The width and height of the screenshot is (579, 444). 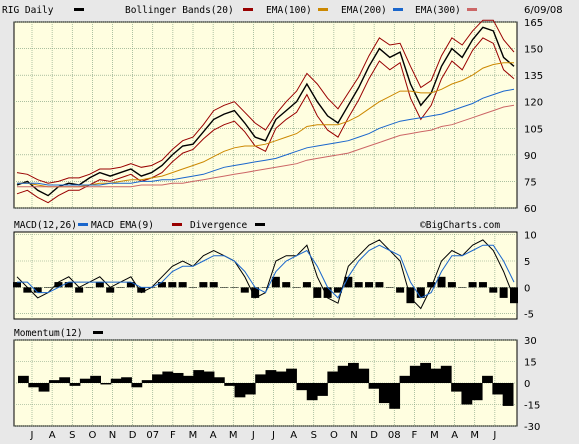 I want to click on x-tick-label: 07, so click(x=152, y=435).